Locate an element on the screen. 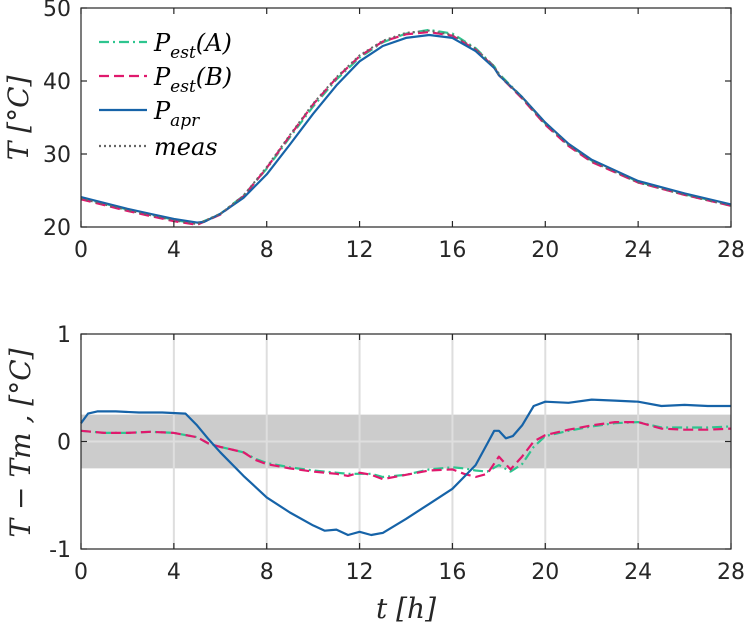  legend-entry-label: meas is located at coordinates (186, 147).